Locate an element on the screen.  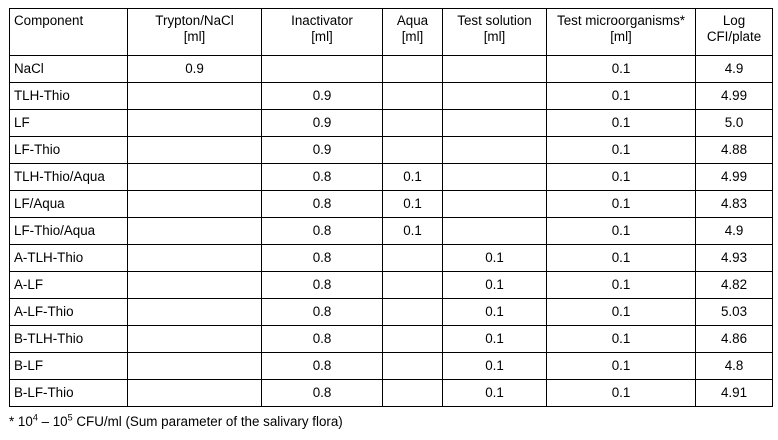
cell-component: A-LF is located at coordinates (68, 285).